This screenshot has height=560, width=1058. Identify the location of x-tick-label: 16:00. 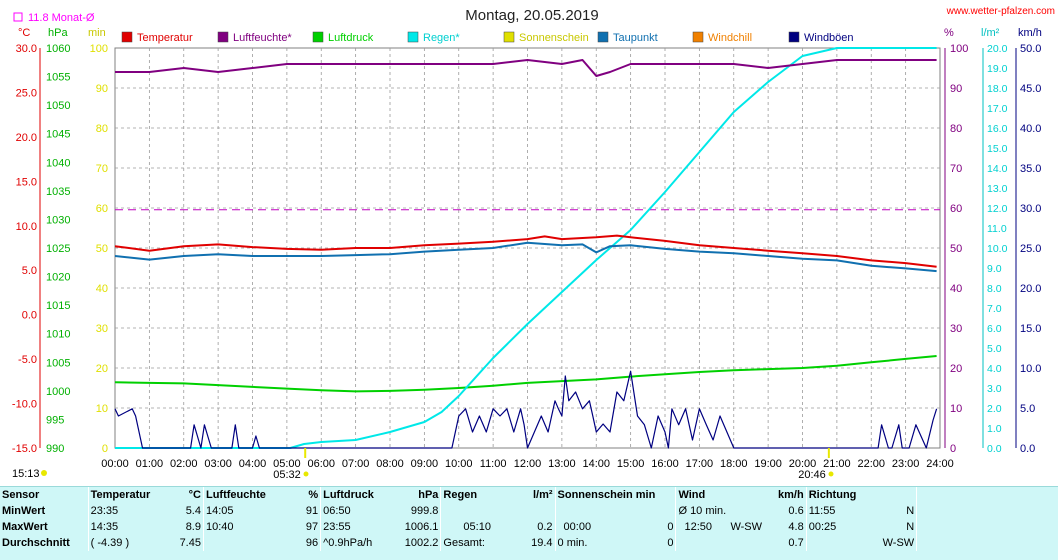
(665, 464).